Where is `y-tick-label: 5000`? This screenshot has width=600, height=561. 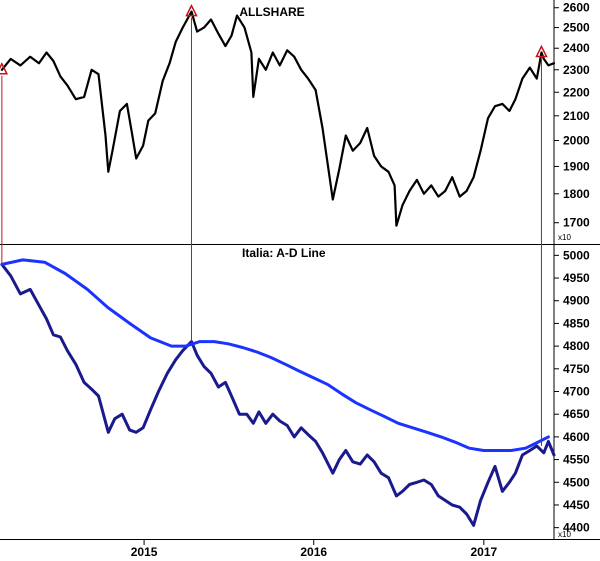 y-tick-label: 5000 is located at coordinates (576, 255).